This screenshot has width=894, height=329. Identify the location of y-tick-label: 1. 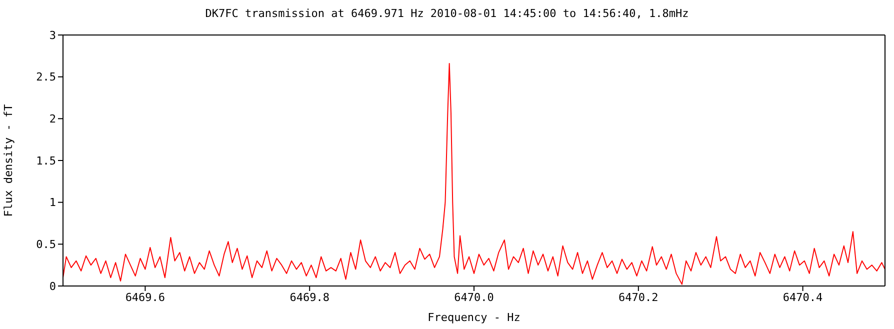
(52, 203).